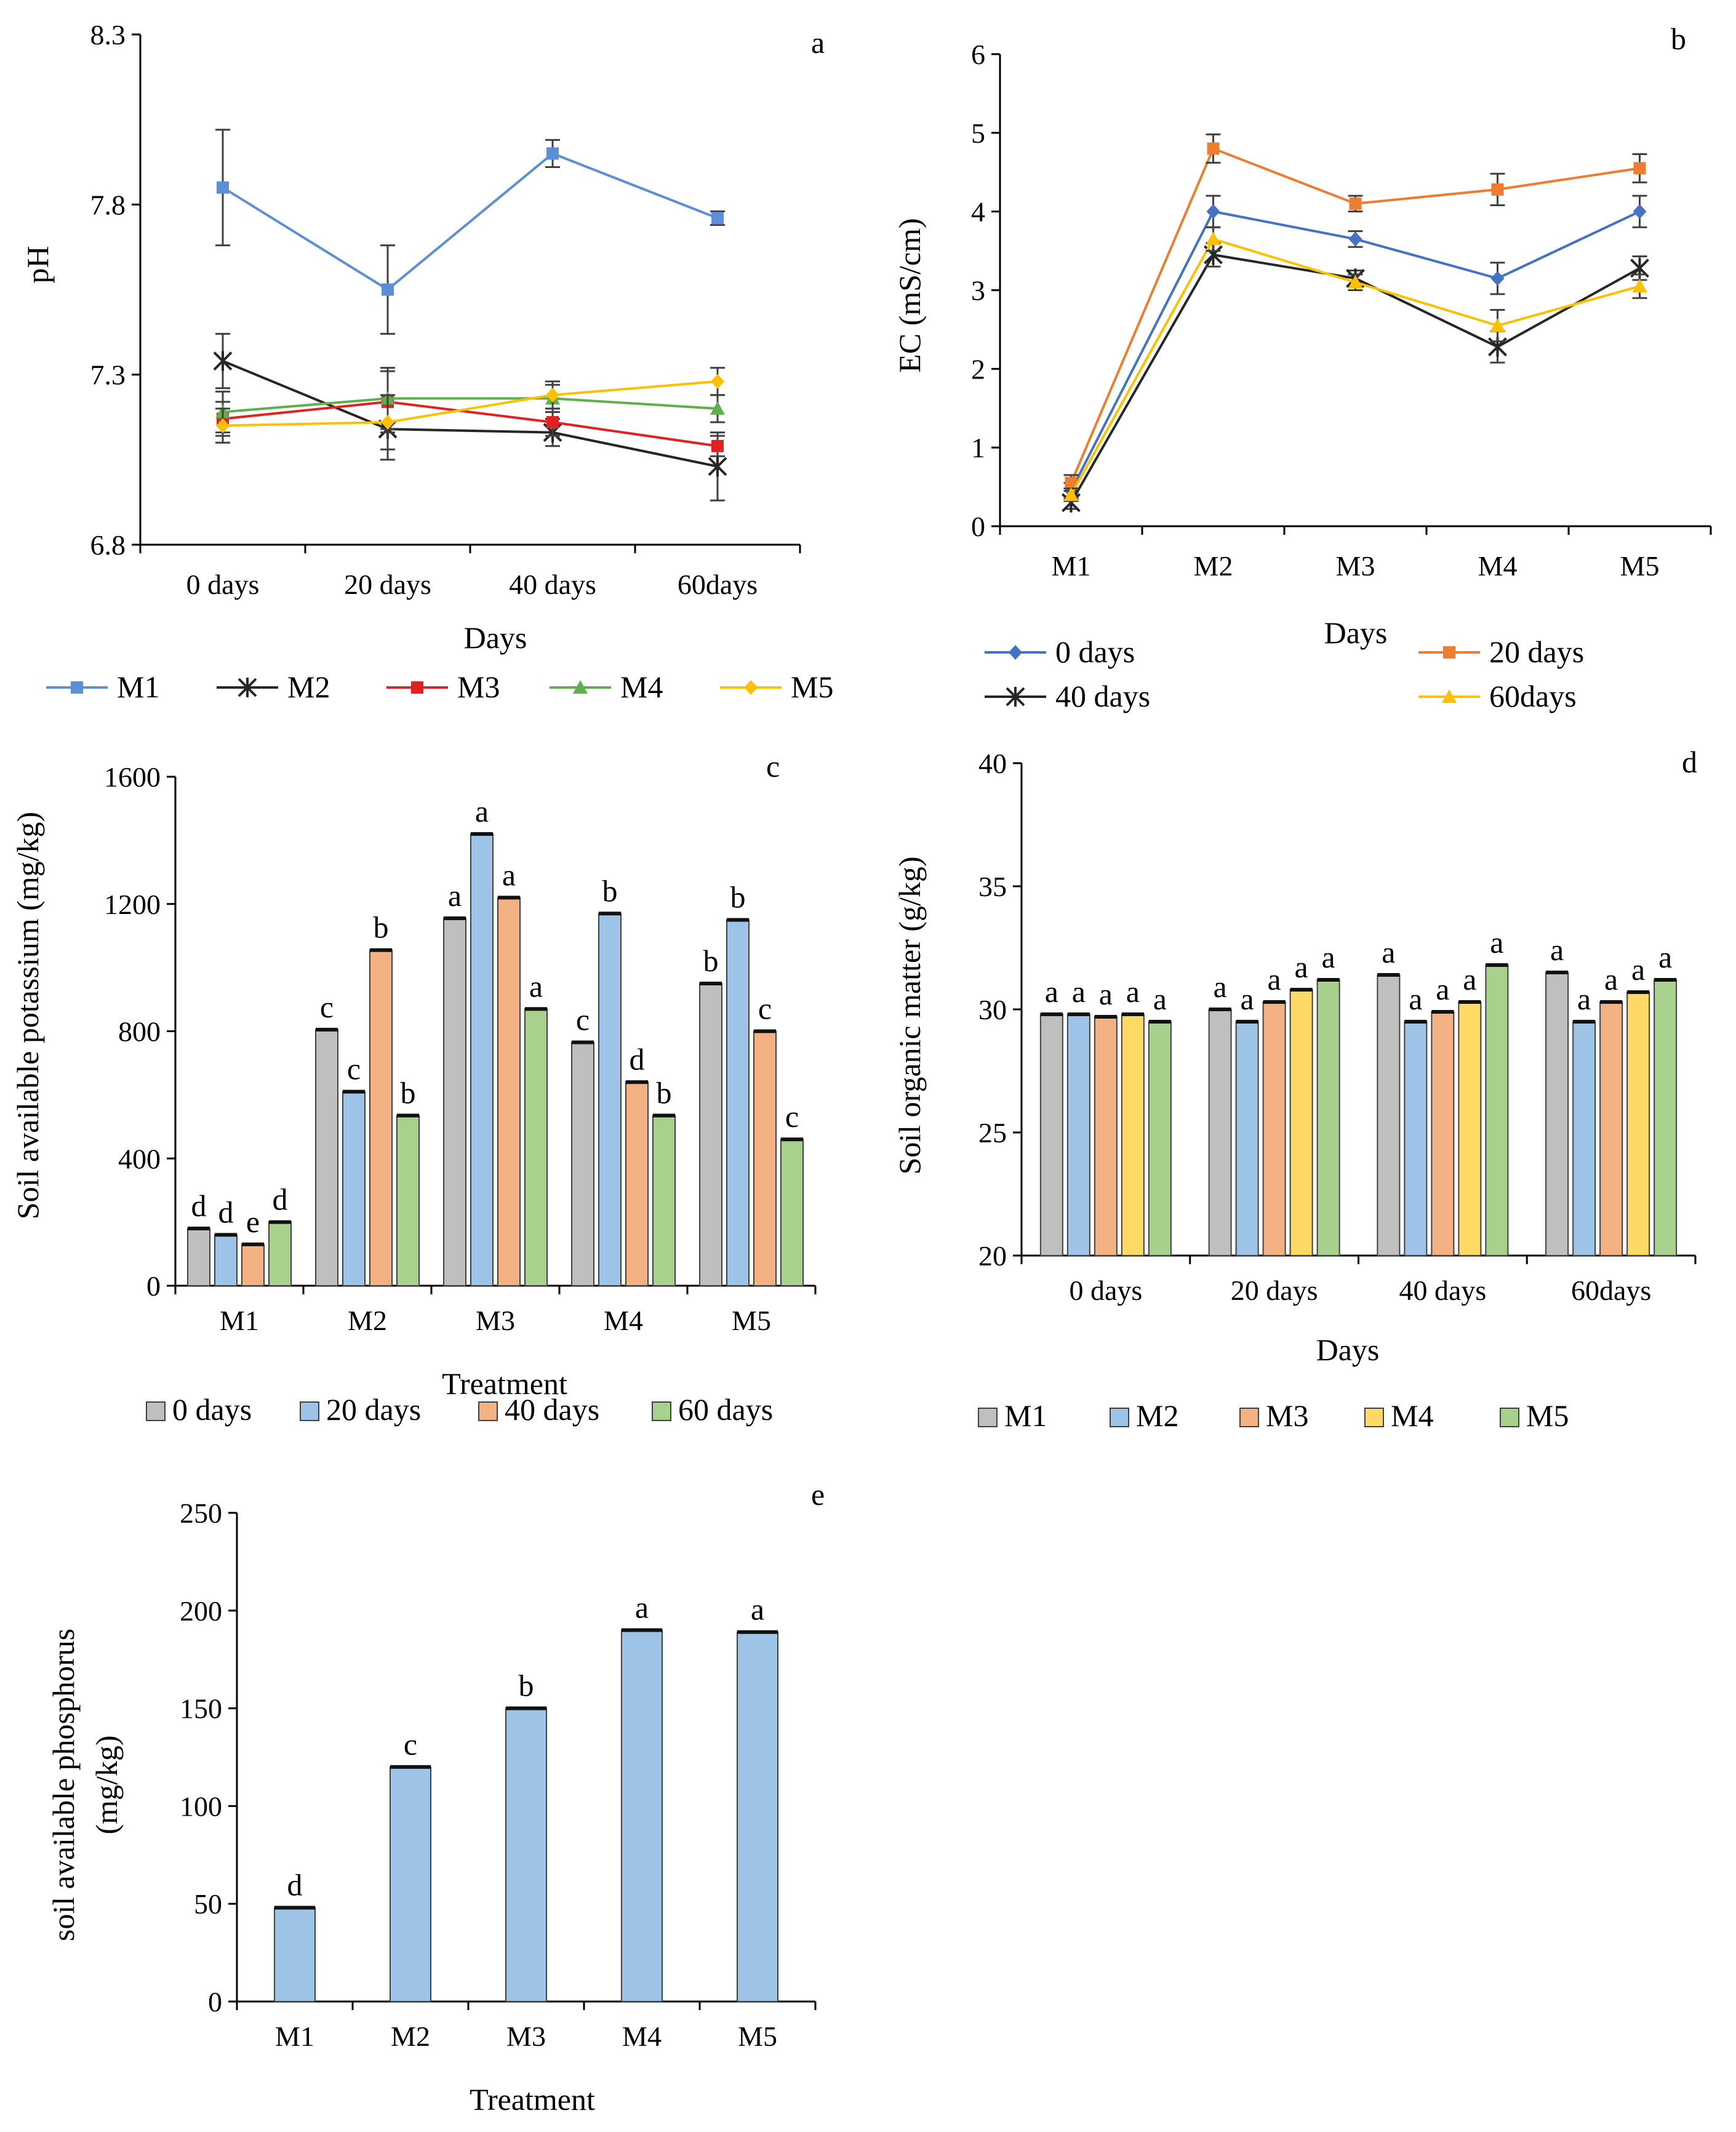 This screenshot has height=2132, width=1736. I want to click on pe-x-tick-label: M4, so click(642, 2036).